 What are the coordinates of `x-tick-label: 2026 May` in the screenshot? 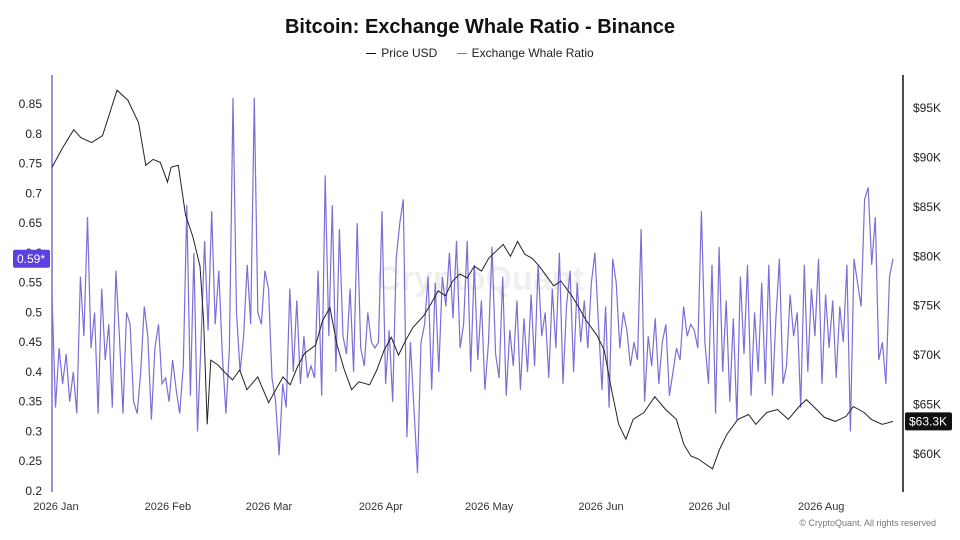 It's located at (489, 507).